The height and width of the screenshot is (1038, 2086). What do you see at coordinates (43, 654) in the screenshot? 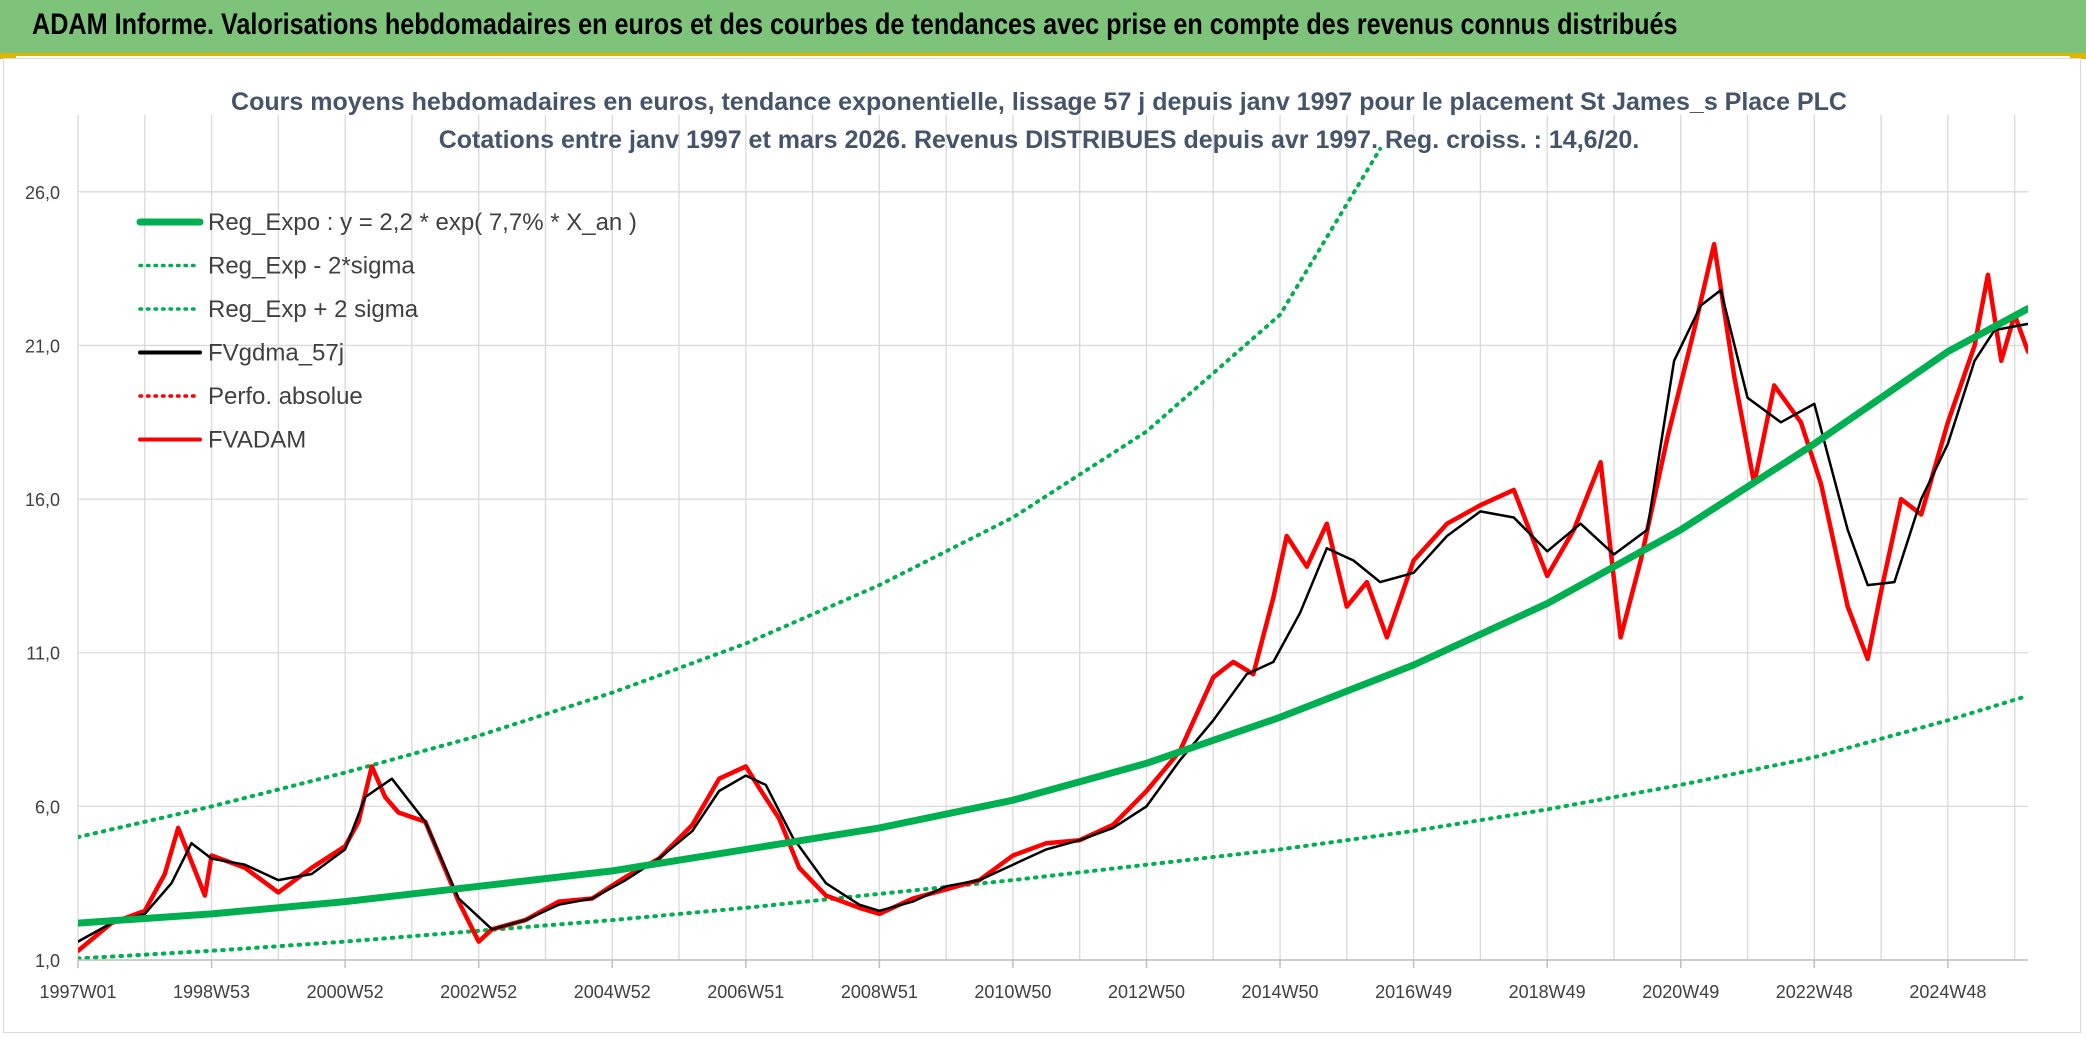
I see `y-tick-label: 11,0` at bounding box center [43, 654].